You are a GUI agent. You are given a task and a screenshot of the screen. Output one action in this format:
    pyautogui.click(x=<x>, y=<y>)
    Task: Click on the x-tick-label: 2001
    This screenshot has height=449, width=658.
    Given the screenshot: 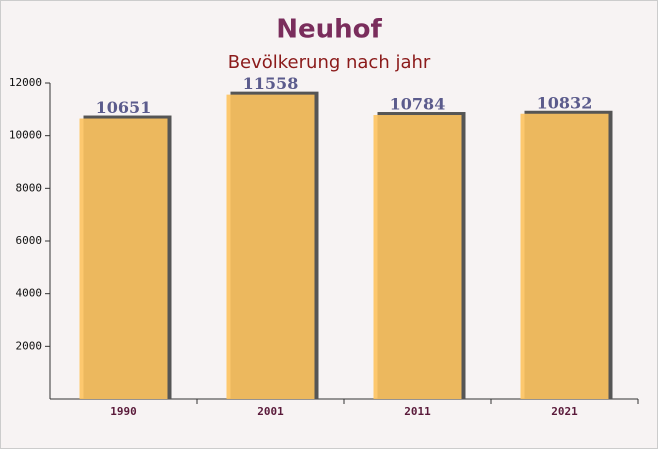 What is the action you would take?
    pyautogui.click(x=270, y=411)
    